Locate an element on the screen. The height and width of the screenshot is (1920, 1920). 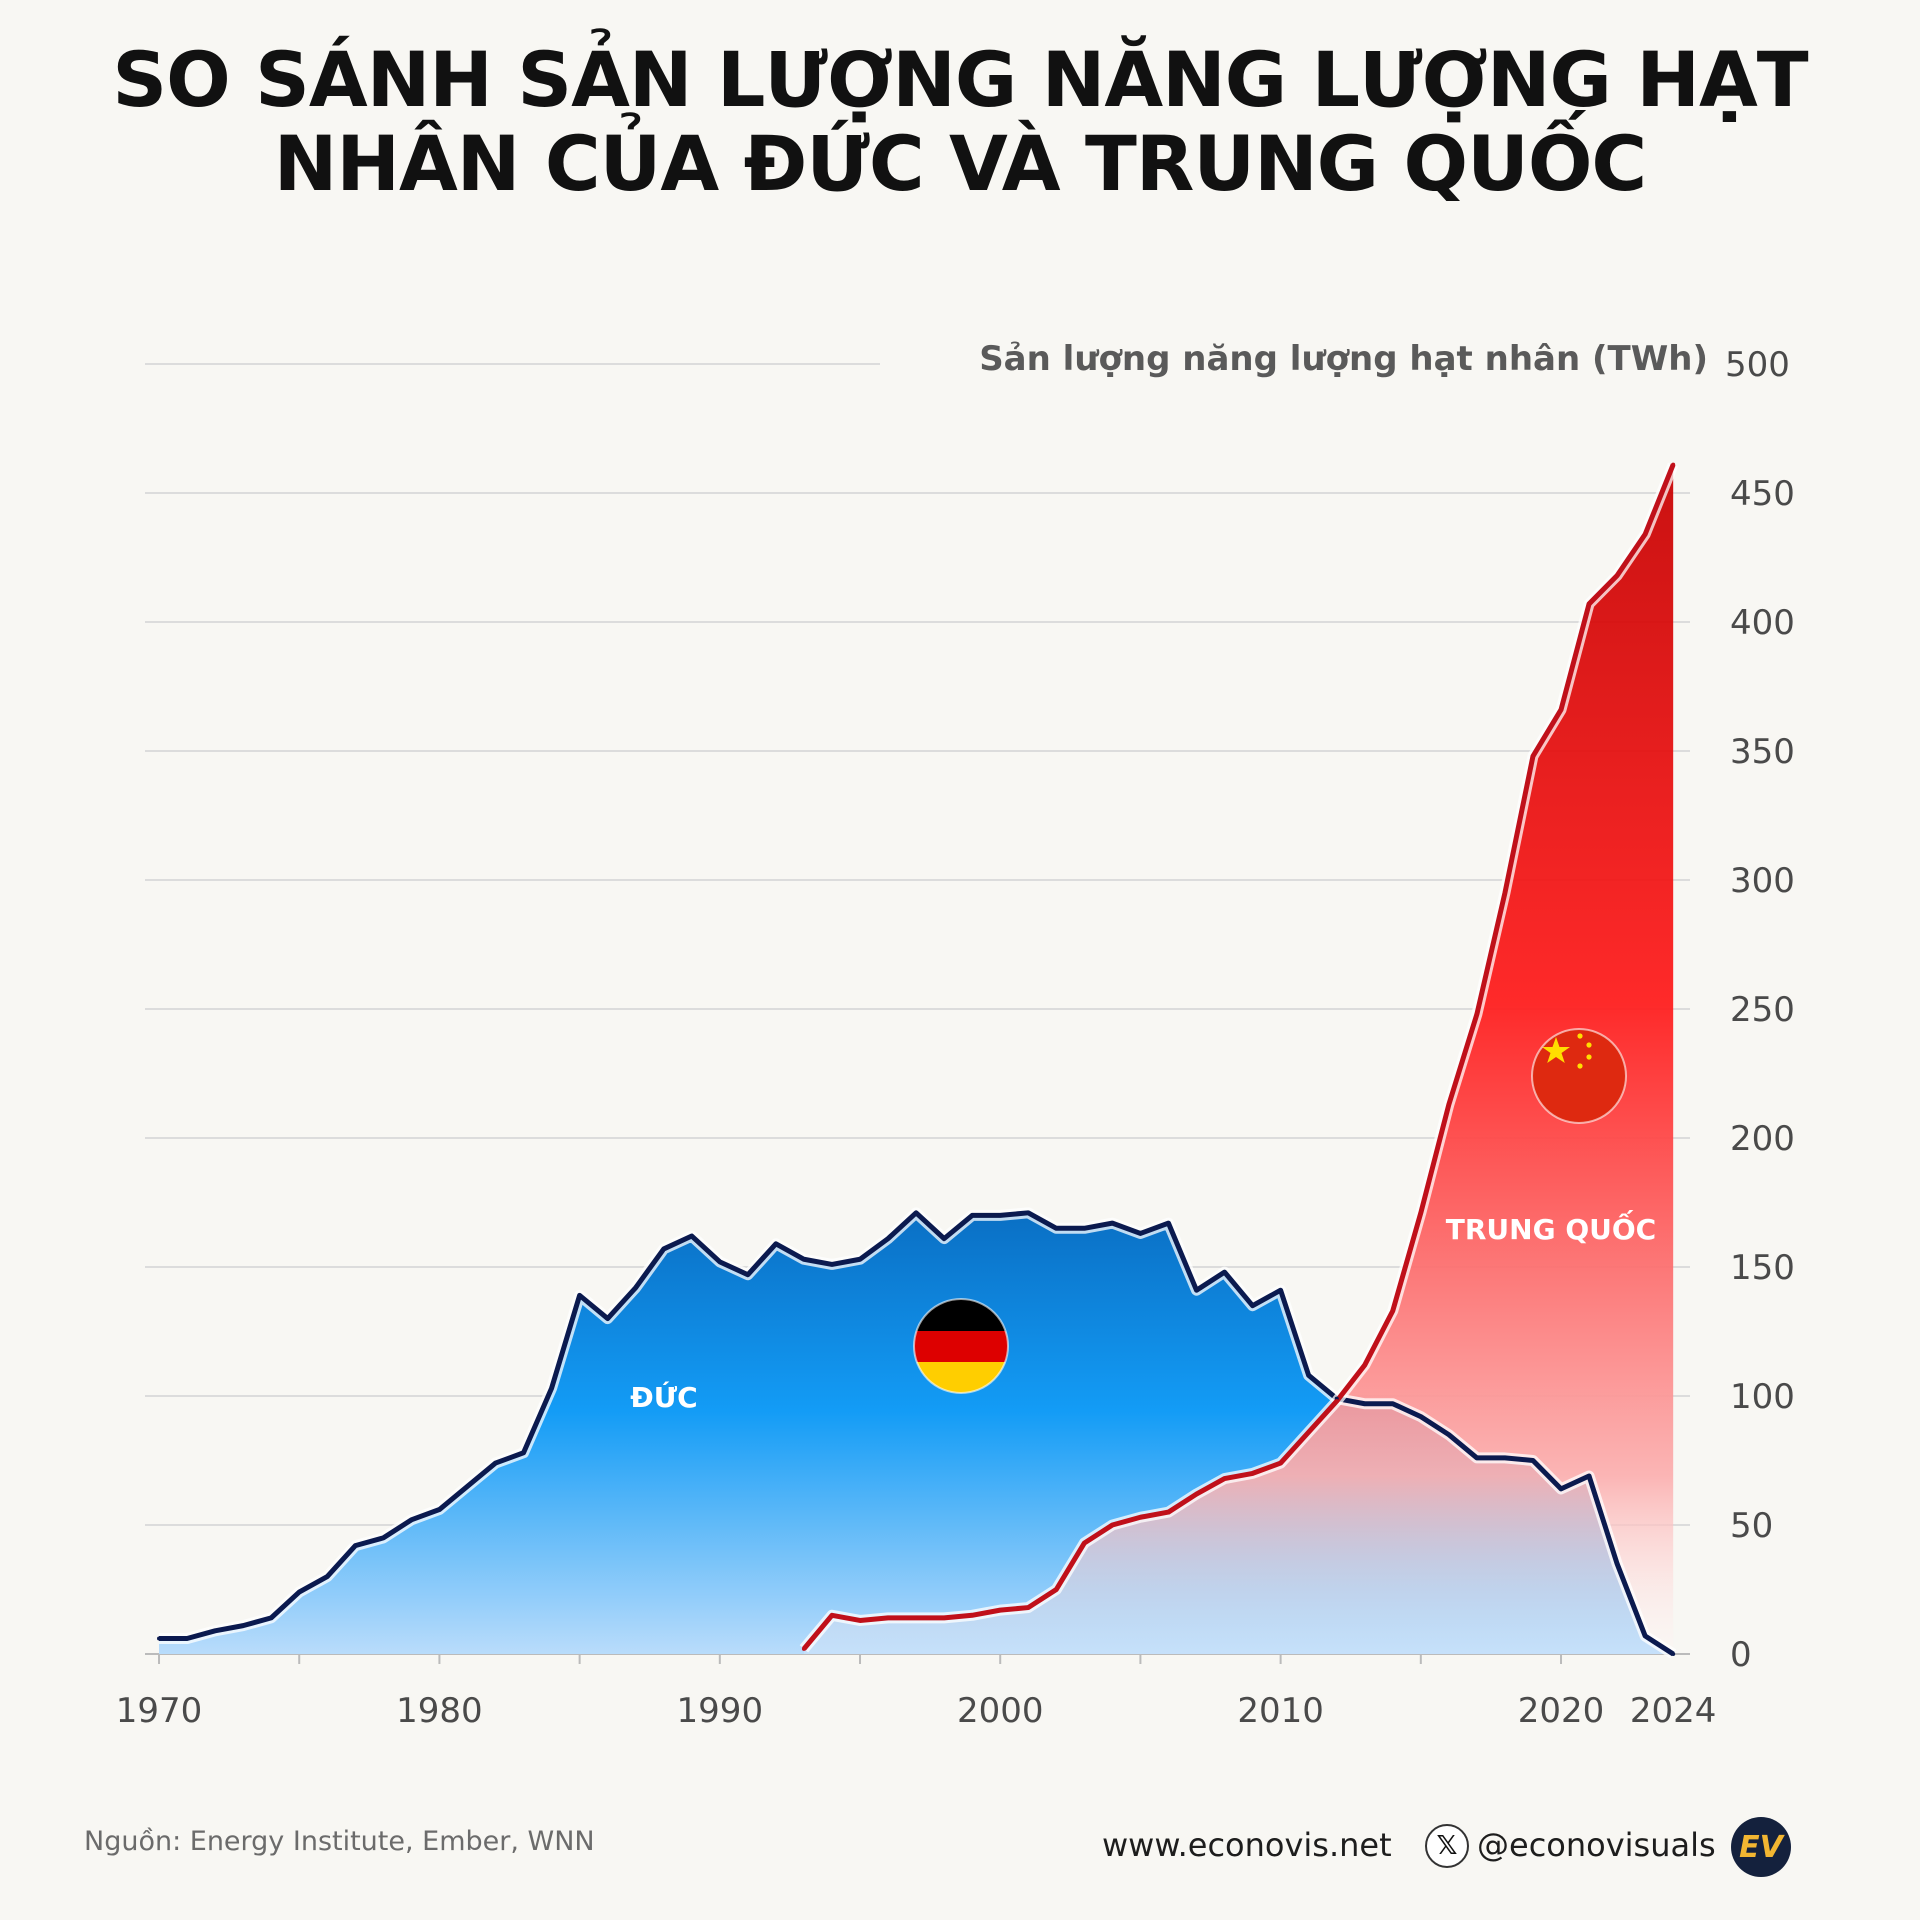
germany-point-2005 is located at coordinates (1140, 1233).